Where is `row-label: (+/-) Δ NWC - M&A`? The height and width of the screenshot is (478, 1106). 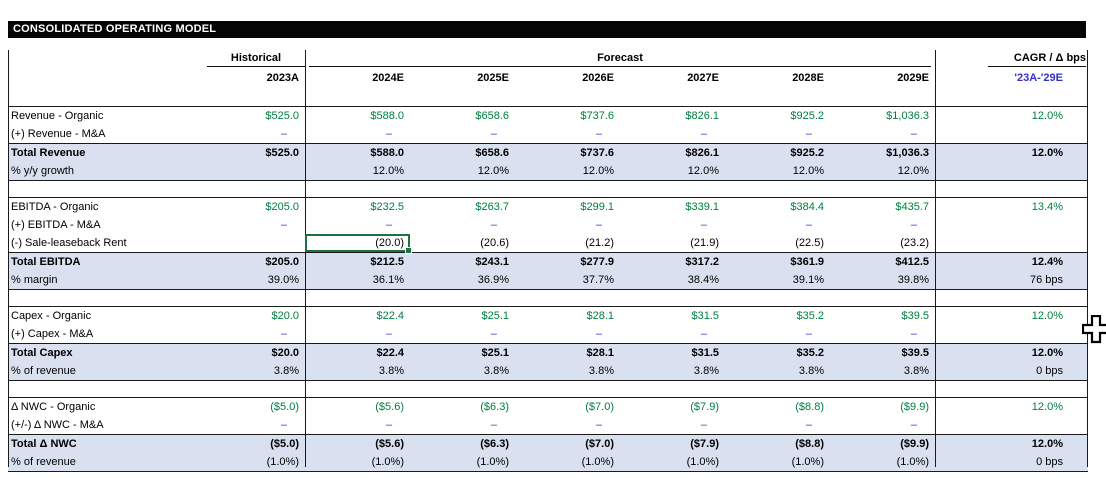 row-label: (+/-) Δ NWC - M&A is located at coordinates (57, 425).